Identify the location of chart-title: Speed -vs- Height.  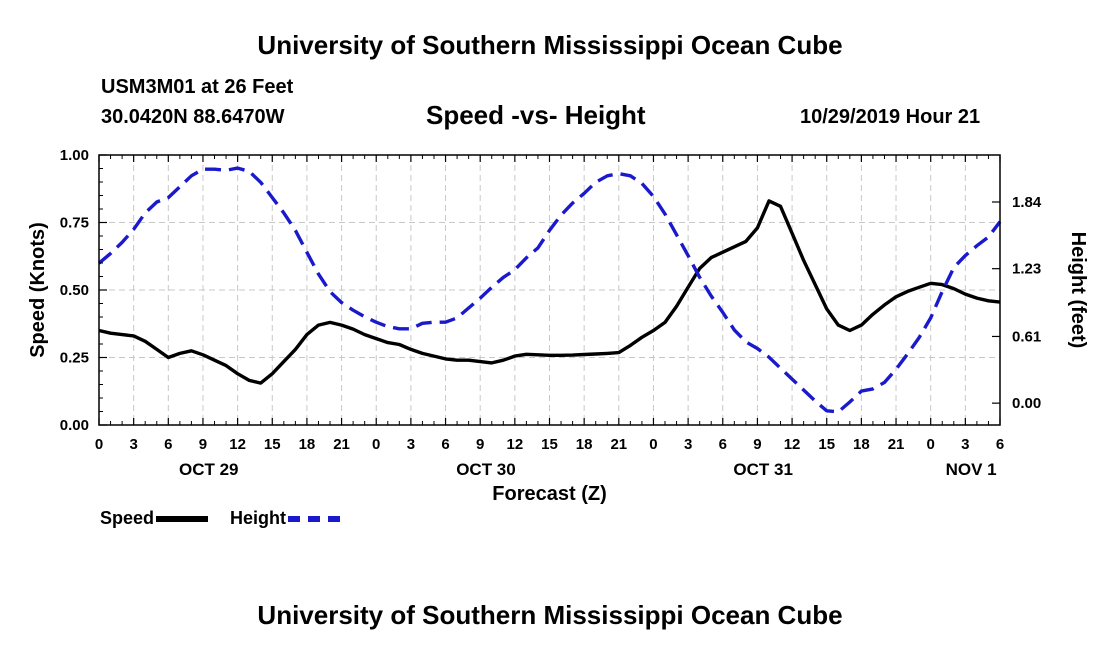
(536, 115).